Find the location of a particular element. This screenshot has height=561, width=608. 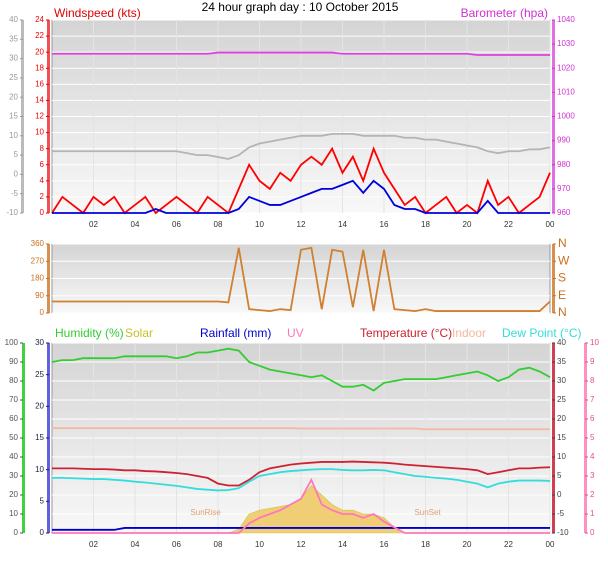

legend-entry: Humidity (%) is located at coordinates (89, 333).